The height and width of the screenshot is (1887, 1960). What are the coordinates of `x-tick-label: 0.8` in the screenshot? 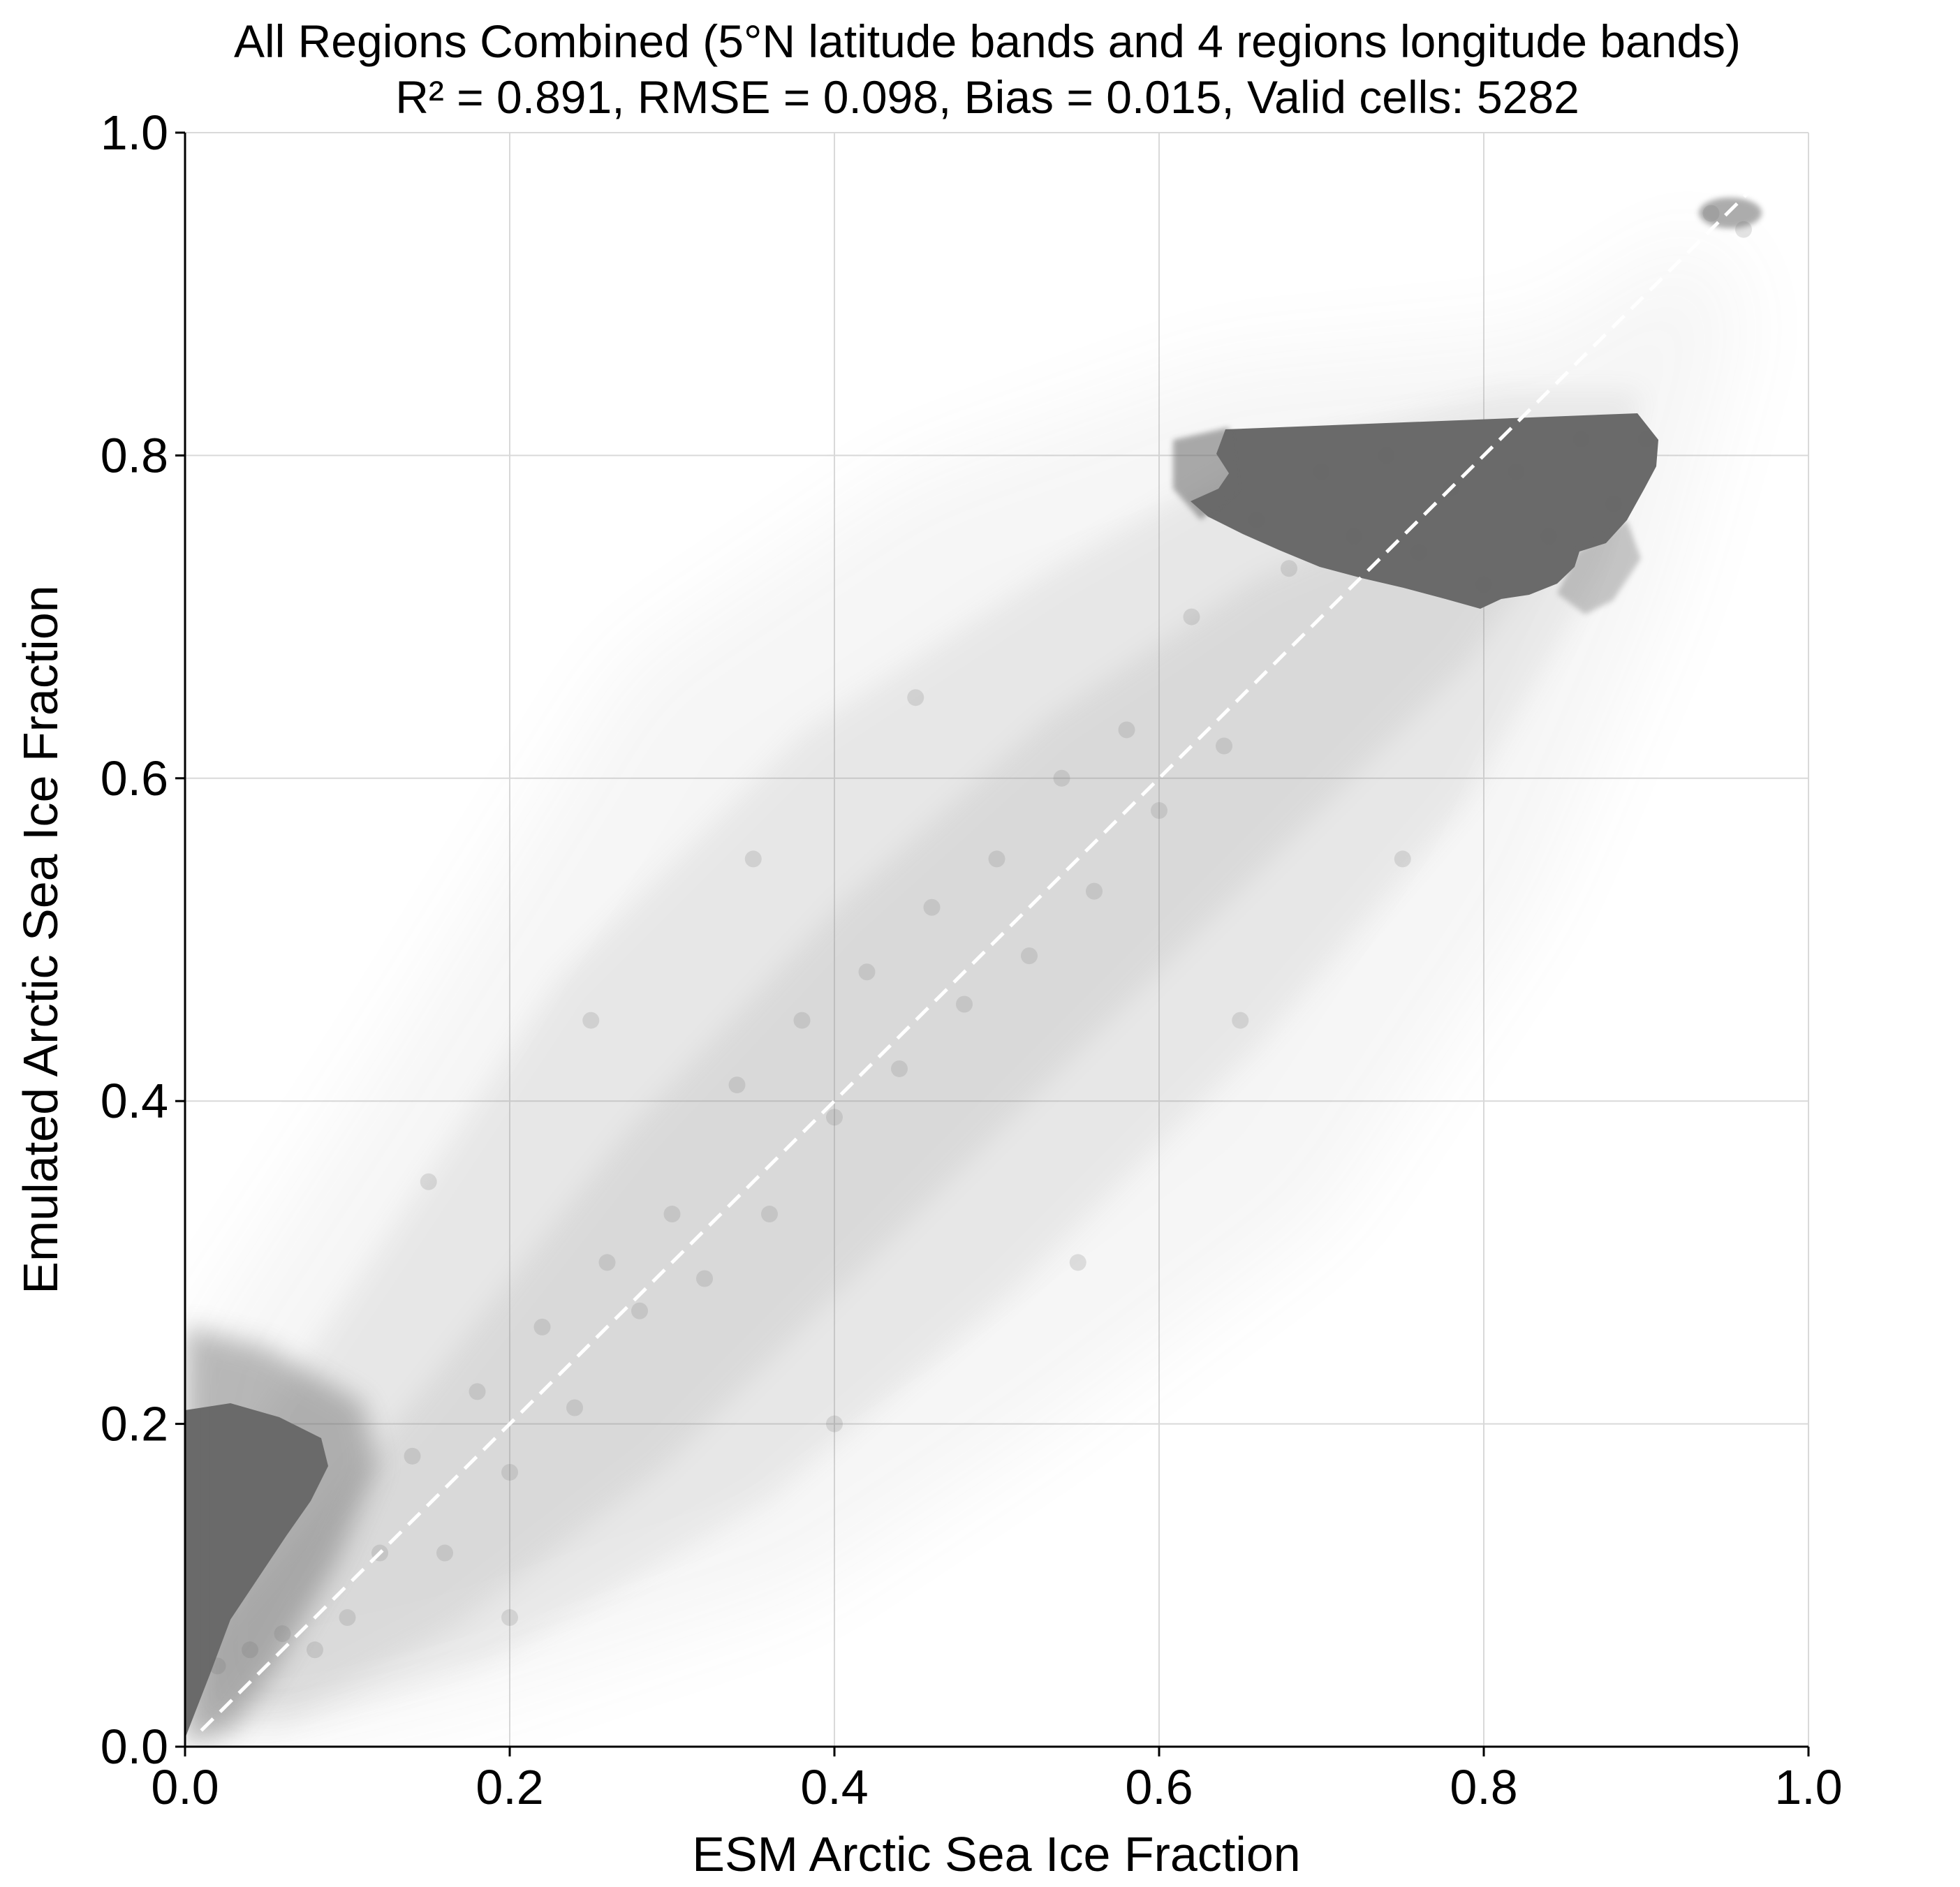 It's located at (1484, 1787).